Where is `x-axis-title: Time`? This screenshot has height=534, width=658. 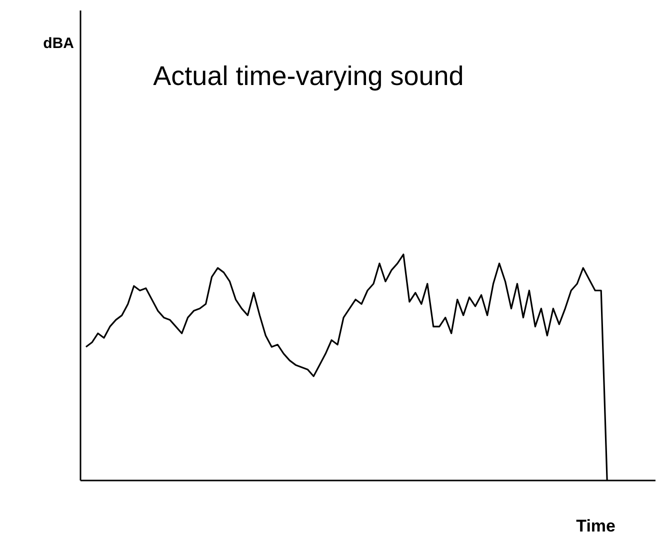 x-axis-title: Time is located at coordinates (596, 525).